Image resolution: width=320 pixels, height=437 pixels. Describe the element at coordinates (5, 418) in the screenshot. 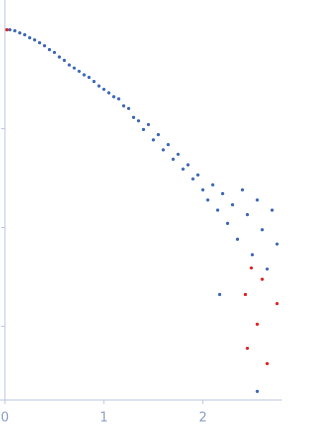

I see `x-tick-label: 0` at that location.